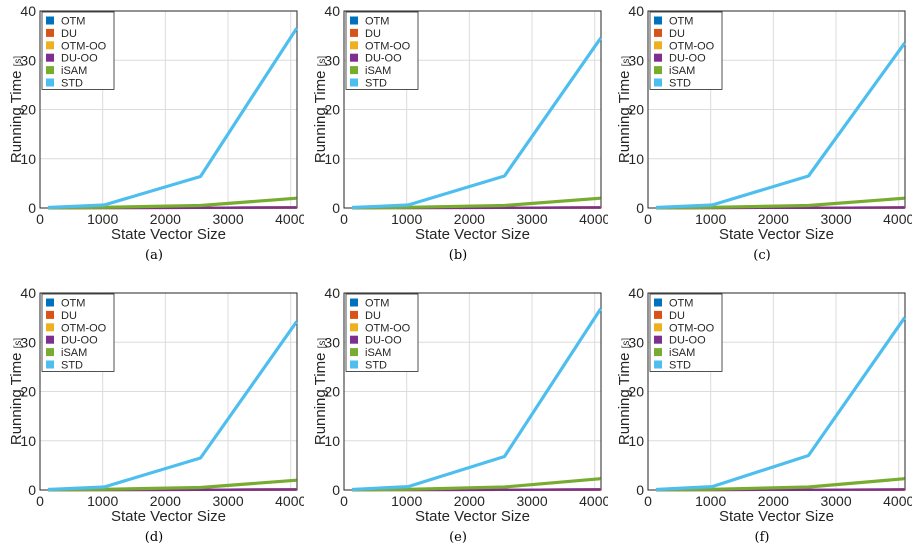  Describe the element at coordinates (762, 537) in the screenshot. I see `figure-caption: (f)` at that location.